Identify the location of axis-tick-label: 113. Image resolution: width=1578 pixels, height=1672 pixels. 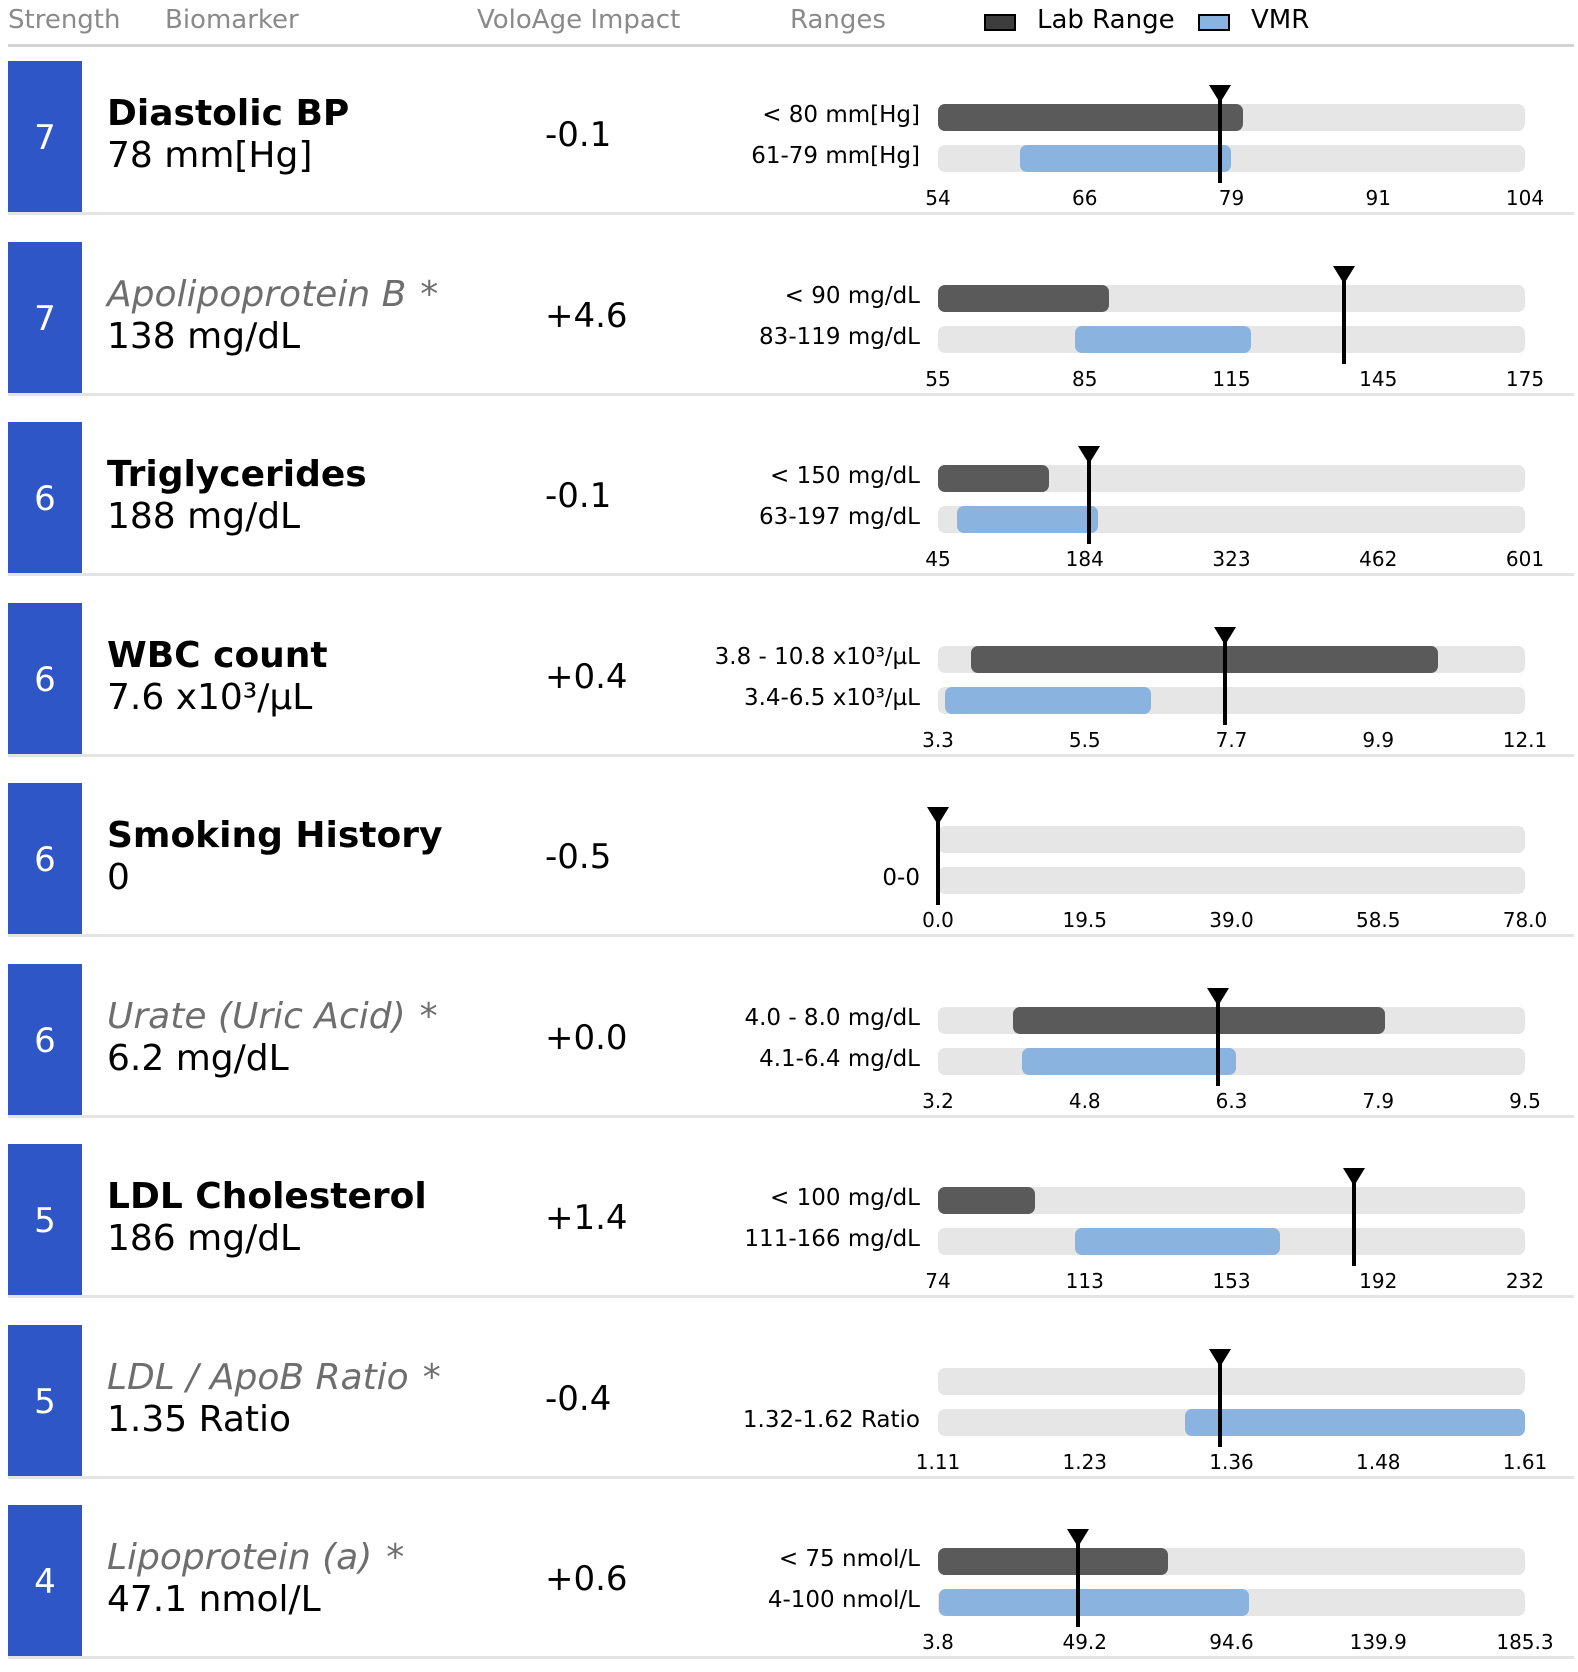
(1084, 1281).